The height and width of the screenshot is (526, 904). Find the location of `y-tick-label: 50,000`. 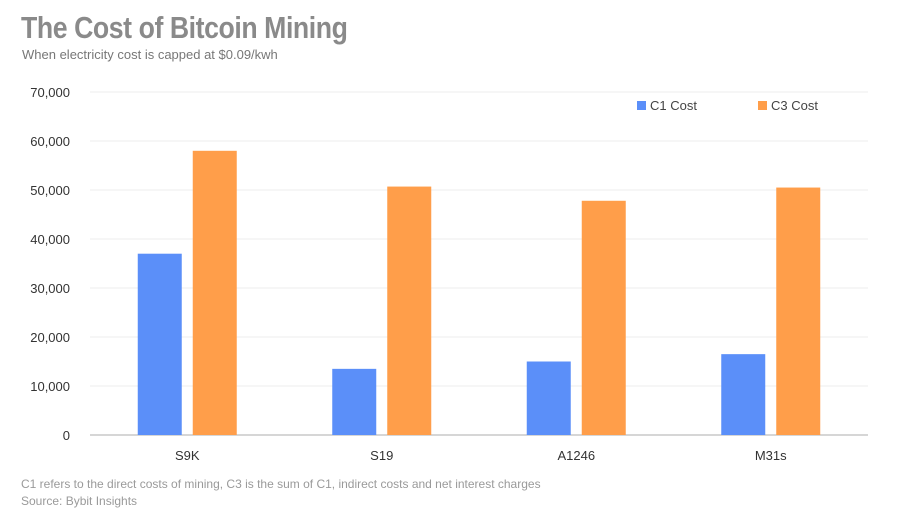

y-tick-label: 50,000 is located at coordinates (50, 190).